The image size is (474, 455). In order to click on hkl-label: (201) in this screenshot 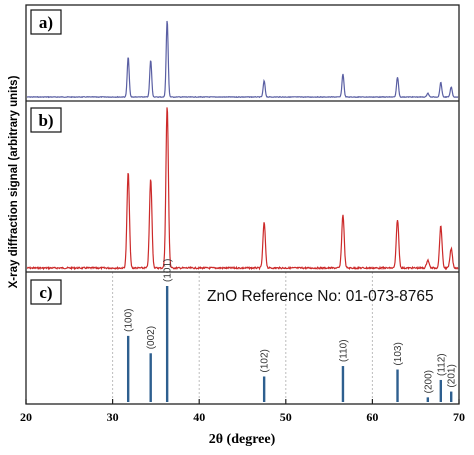, I will do `click(452, 375)`.